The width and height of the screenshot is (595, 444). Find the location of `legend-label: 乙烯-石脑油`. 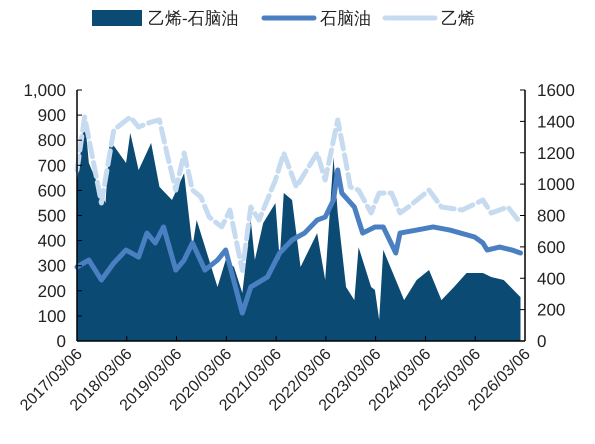

legend-label: 乙烯-石脑油 is located at coordinates (193, 18).